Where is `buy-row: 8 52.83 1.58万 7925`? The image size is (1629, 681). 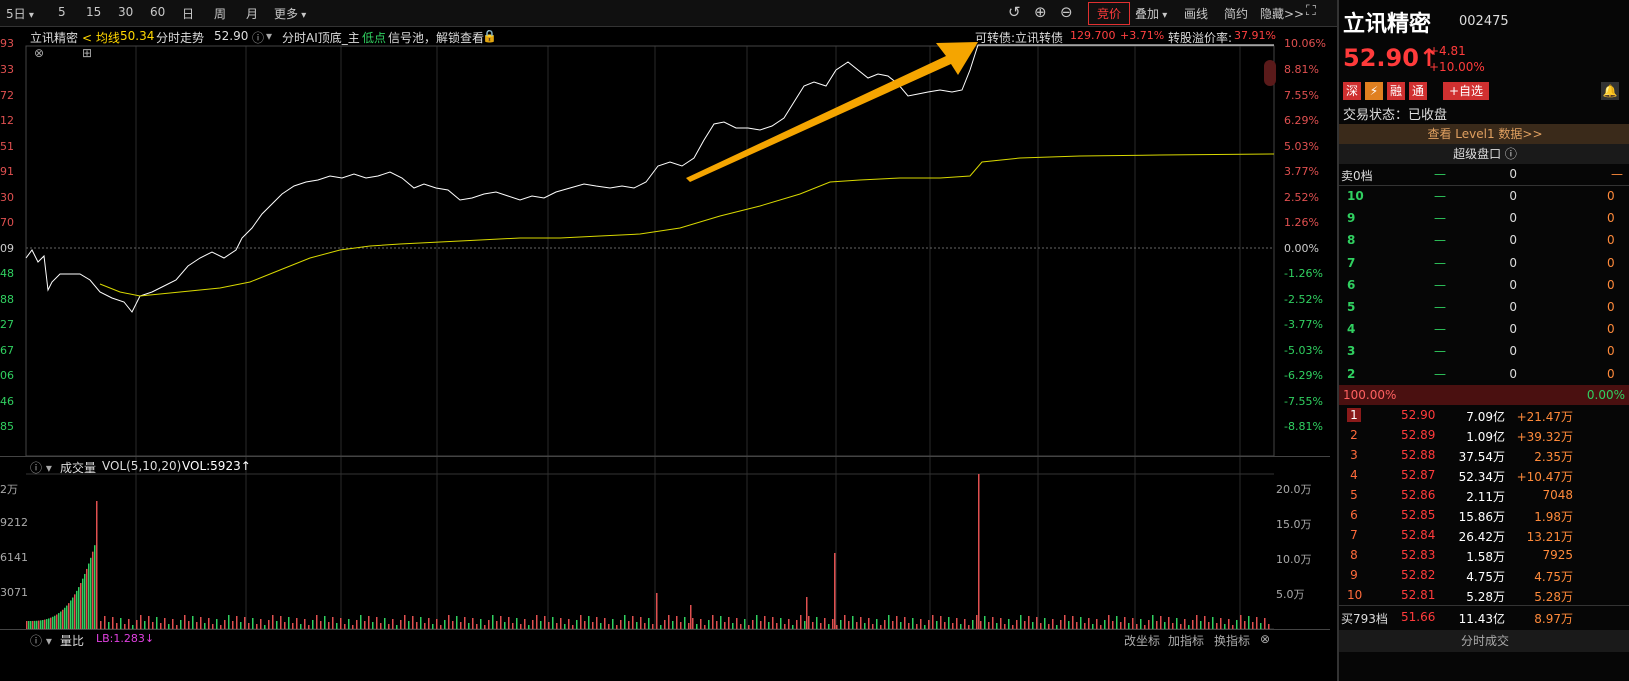 buy-row: 8 52.83 1.58万 7925 is located at coordinates (1484, 555).